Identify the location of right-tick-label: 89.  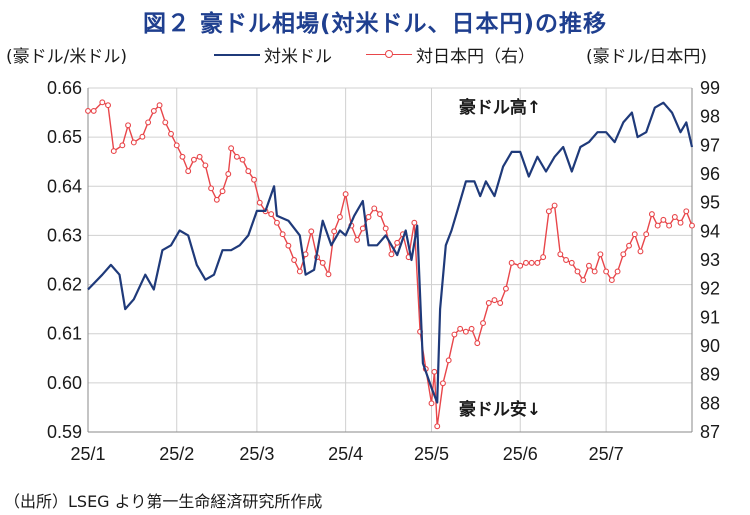
(710, 375).